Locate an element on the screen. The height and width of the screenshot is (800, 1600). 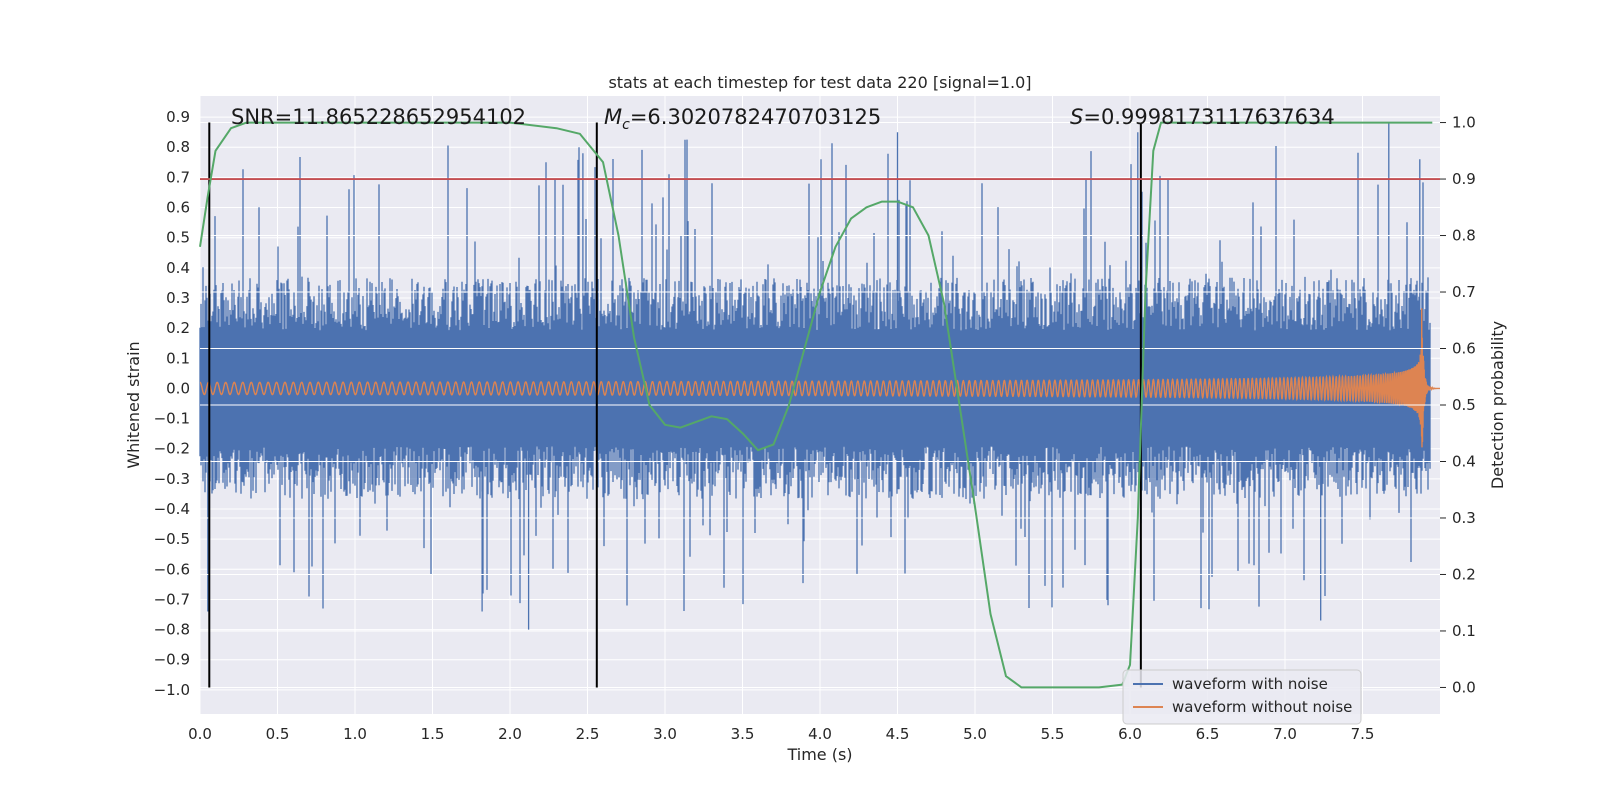
y-tick-label: −1.0 is located at coordinates (172, 690).